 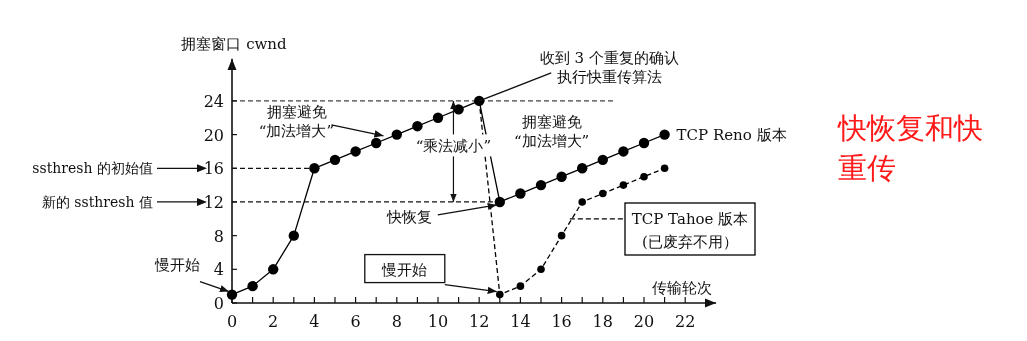 I want to click on x-tick-label: 4, so click(x=314, y=321).